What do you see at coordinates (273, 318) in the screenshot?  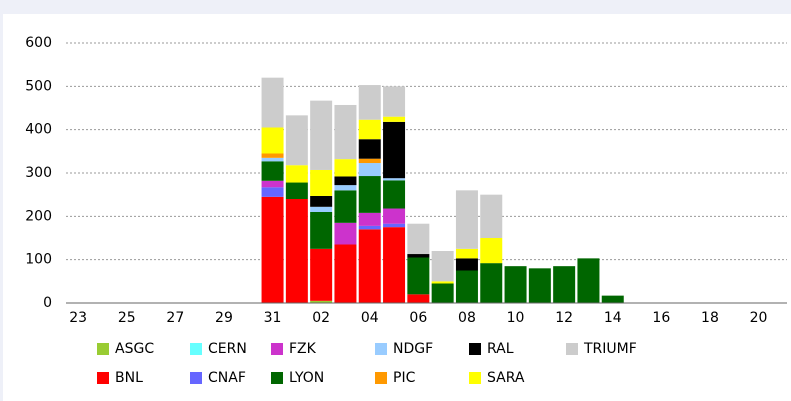 I see `x-tick-label: 31` at bounding box center [273, 318].